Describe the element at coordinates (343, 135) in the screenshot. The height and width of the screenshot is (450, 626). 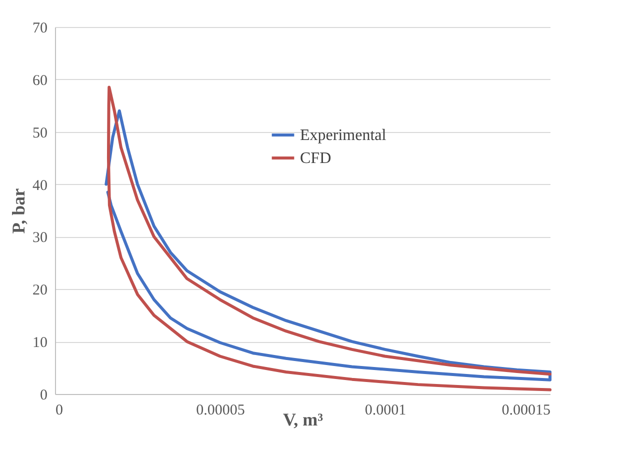
I see `legend-label: Experimental` at that location.